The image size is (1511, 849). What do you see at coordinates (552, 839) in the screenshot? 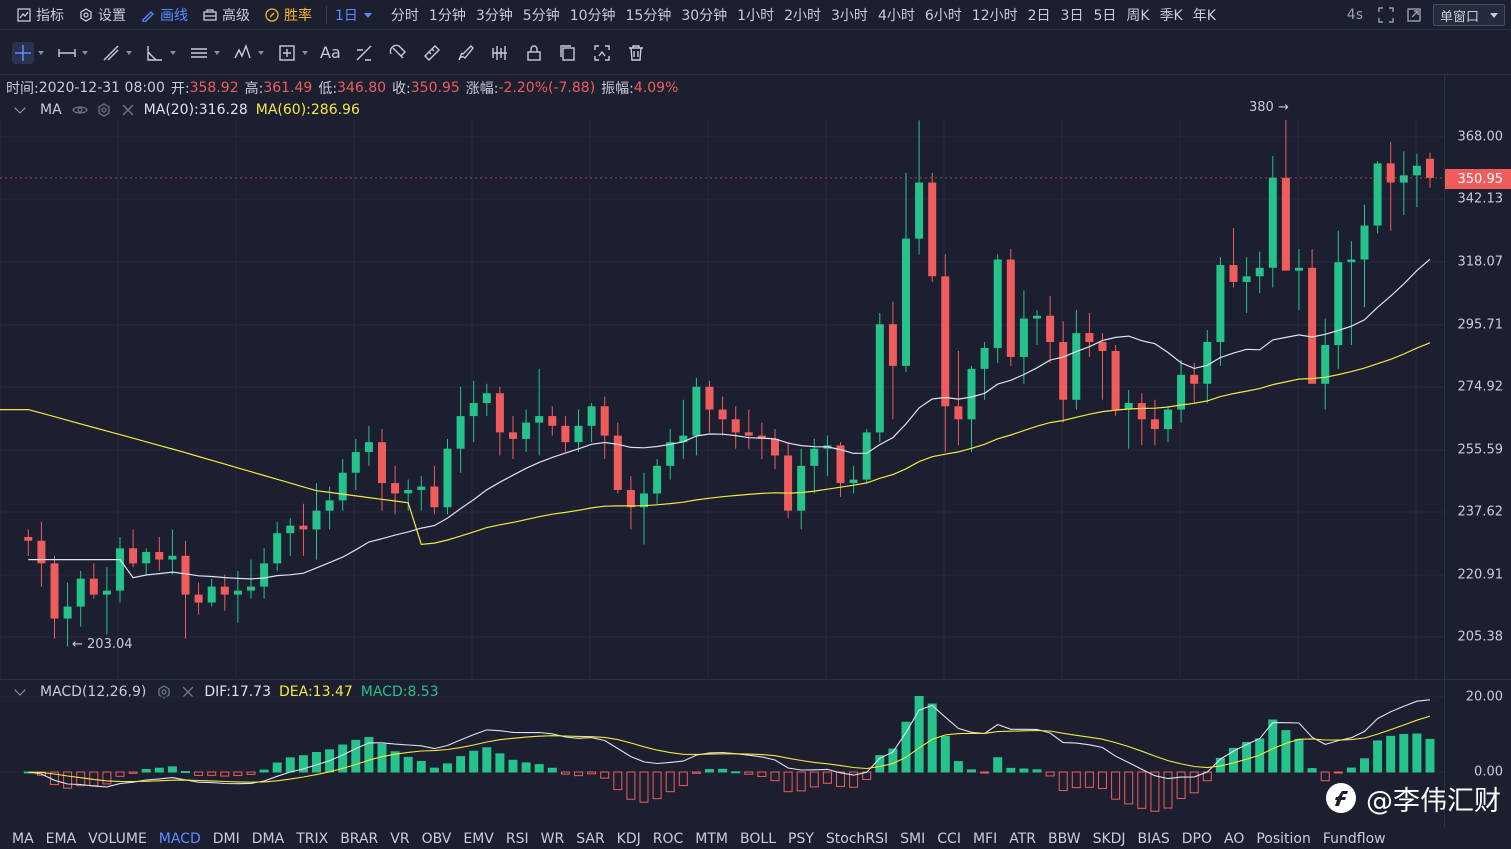
I see `indicator-tab: WR` at bounding box center [552, 839].